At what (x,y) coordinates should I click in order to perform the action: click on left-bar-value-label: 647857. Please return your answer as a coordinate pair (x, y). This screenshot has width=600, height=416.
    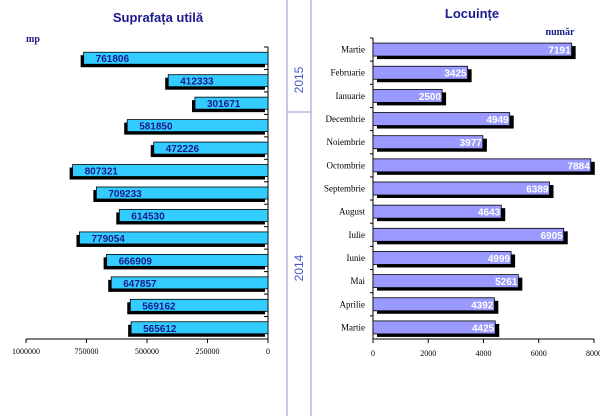
    Looking at the image, I should click on (140, 284).